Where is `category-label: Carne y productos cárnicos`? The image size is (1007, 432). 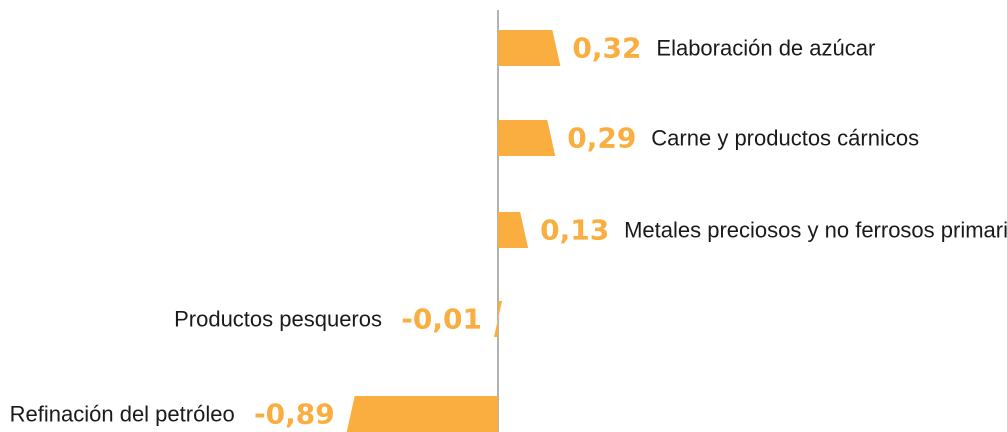 category-label: Carne y productos cárnicos is located at coordinates (785, 138).